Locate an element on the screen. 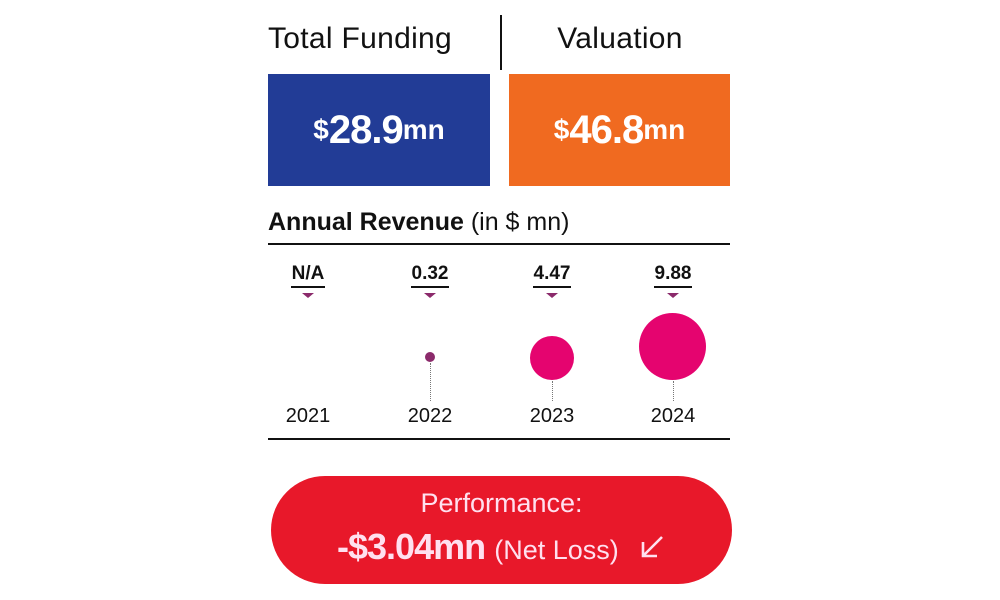 The width and height of the screenshot is (1000, 600). performance-pill: Performance: -$3.04mn (Net Loss) is located at coordinates (501, 530).